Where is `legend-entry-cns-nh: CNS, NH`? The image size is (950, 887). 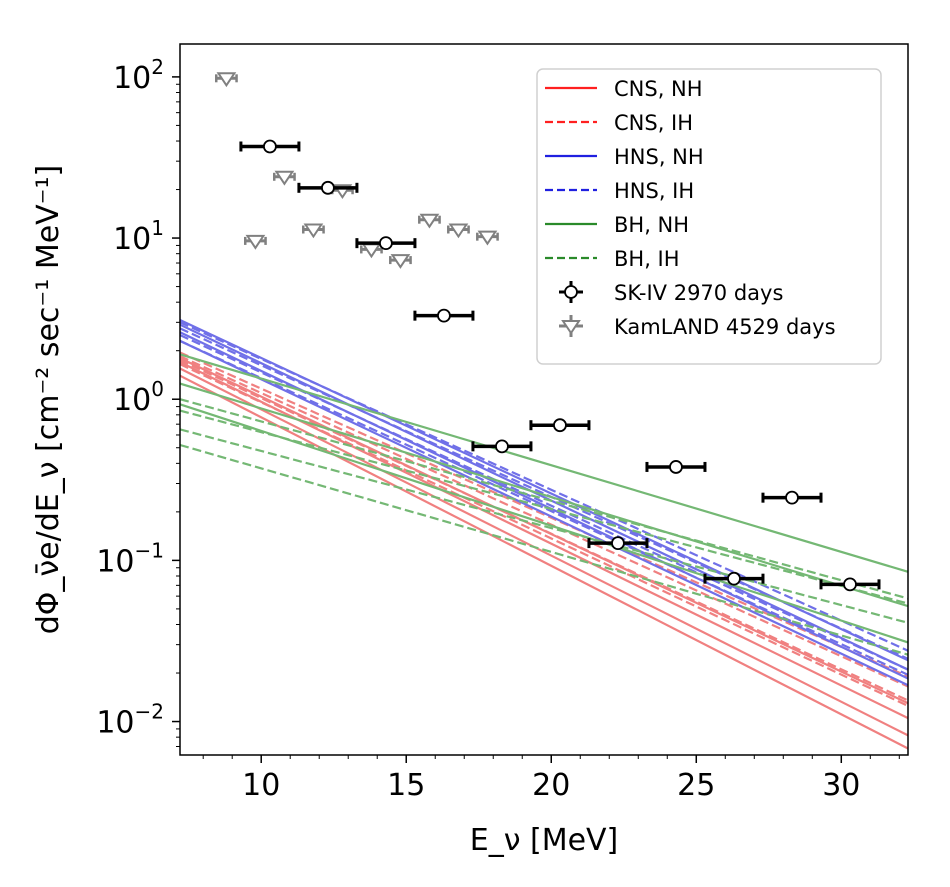 legend-entry-cns-nh: CNS, NH is located at coordinates (624, 89).